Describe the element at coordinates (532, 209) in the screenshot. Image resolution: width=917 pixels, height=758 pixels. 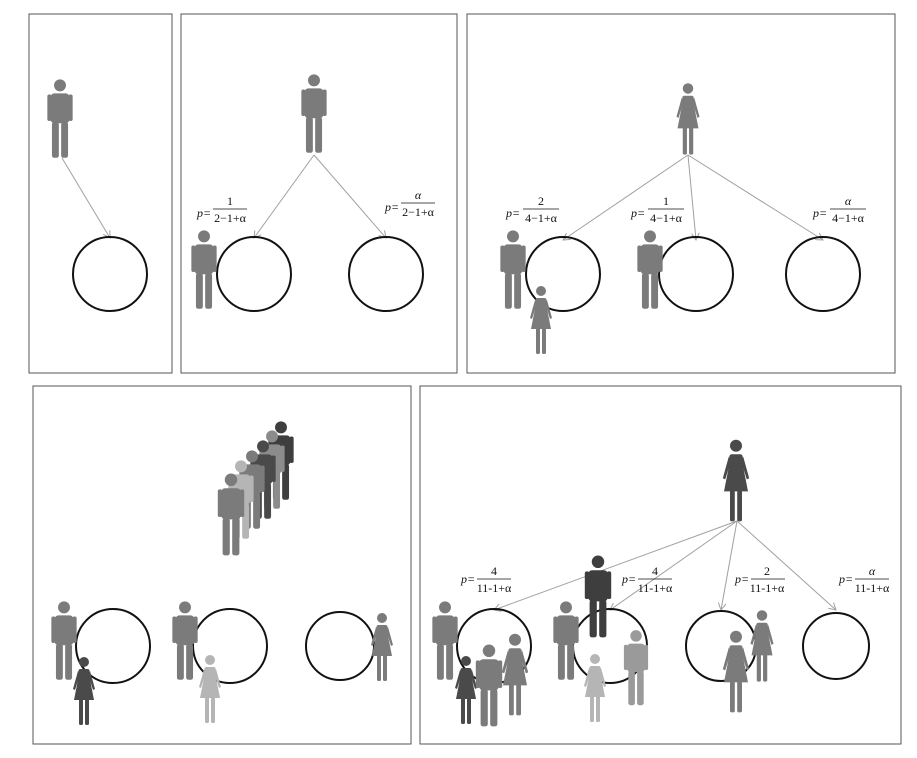
I see `probability-label: p= 2 4−1+α` at that location.